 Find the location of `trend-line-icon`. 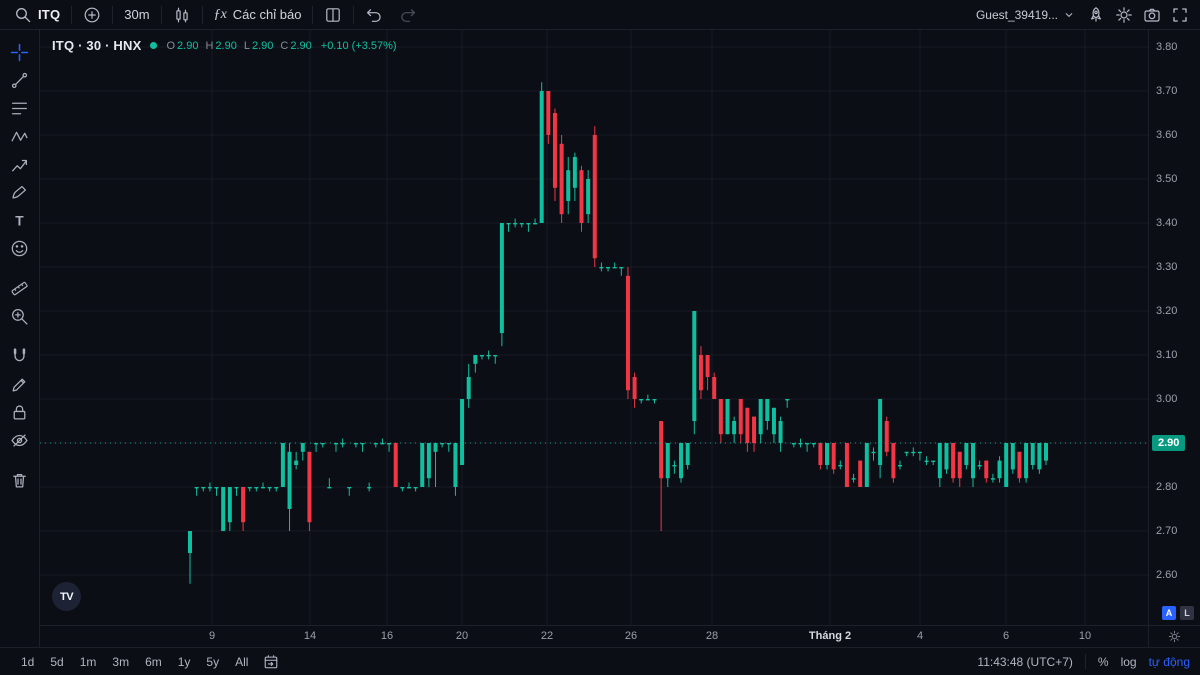

trend-line-icon is located at coordinates (19, 80).